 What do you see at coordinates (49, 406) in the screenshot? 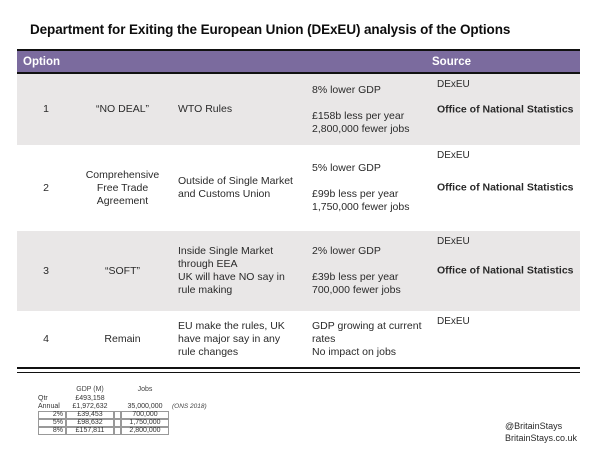
I see `mini-row-label: Annual` at bounding box center [49, 406].